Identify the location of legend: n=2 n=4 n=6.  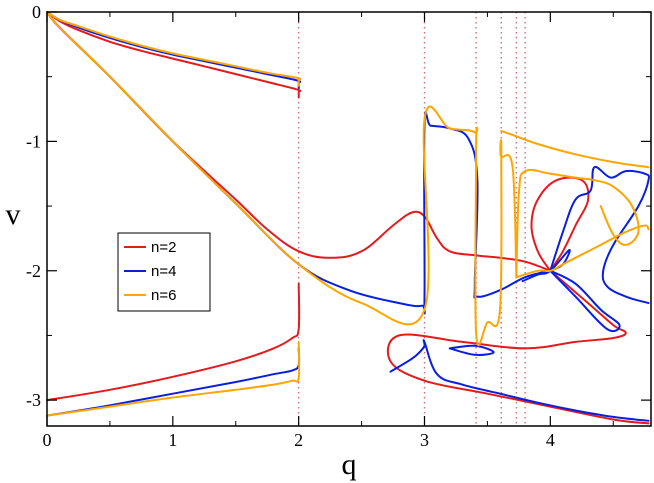
(164, 272).